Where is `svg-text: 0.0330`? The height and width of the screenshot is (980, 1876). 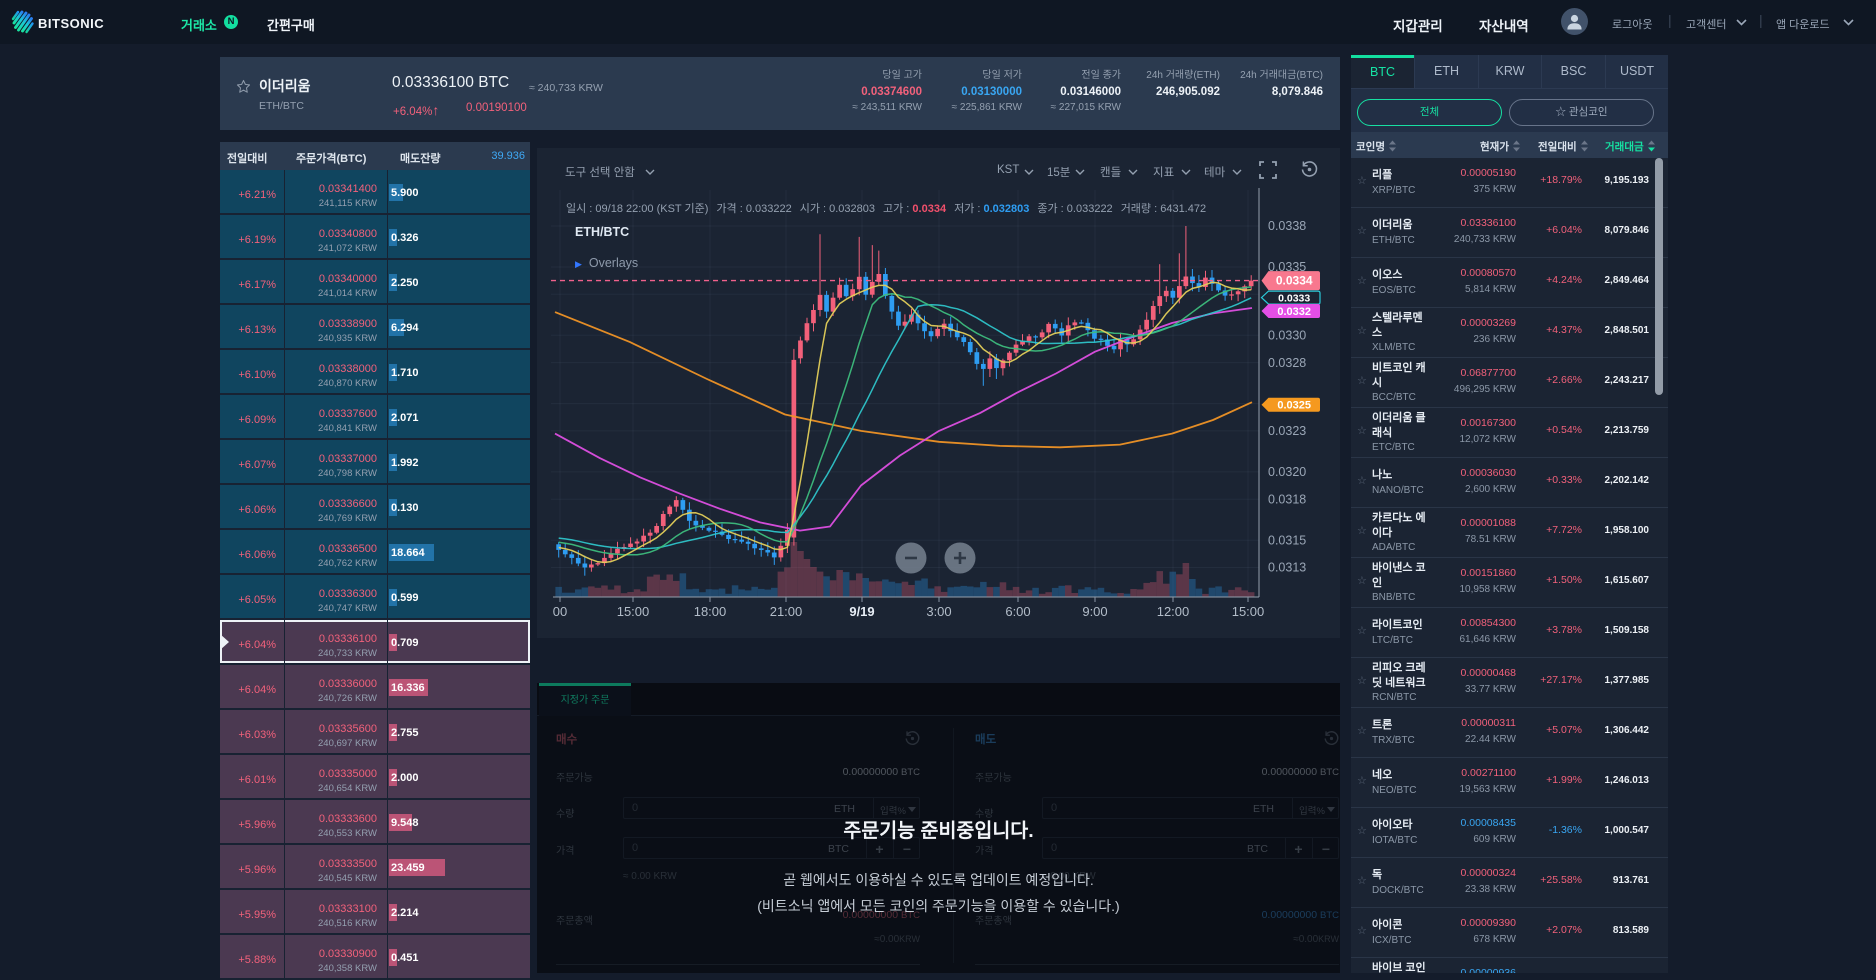
svg-text: 0.0330 is located at coordinates (1287, 336).